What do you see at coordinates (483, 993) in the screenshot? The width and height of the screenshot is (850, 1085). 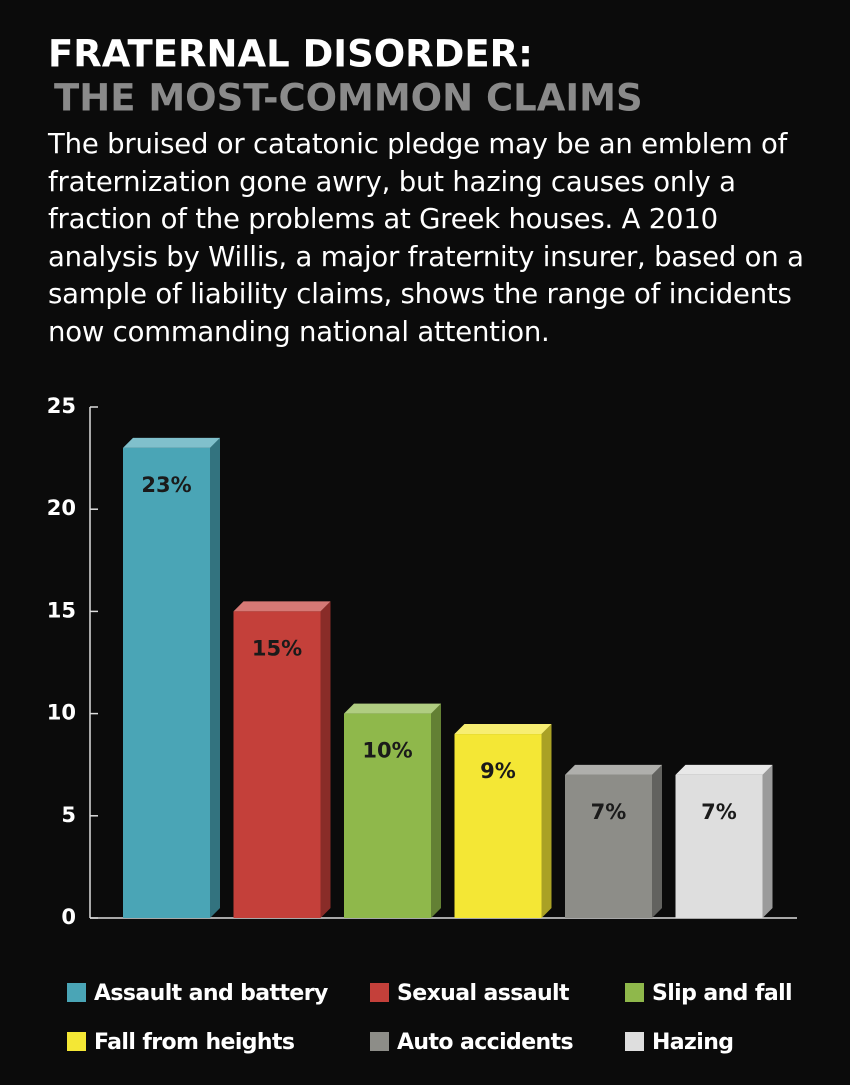 I see `legend-label: Sexual assault` at bounding box center [483, 993].